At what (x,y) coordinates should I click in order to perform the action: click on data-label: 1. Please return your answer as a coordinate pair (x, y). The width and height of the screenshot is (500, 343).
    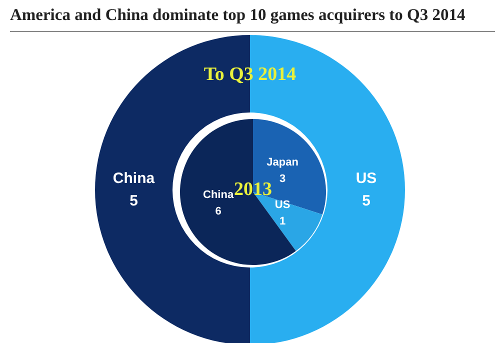
    Looking at the image, I should click on (282, 222).